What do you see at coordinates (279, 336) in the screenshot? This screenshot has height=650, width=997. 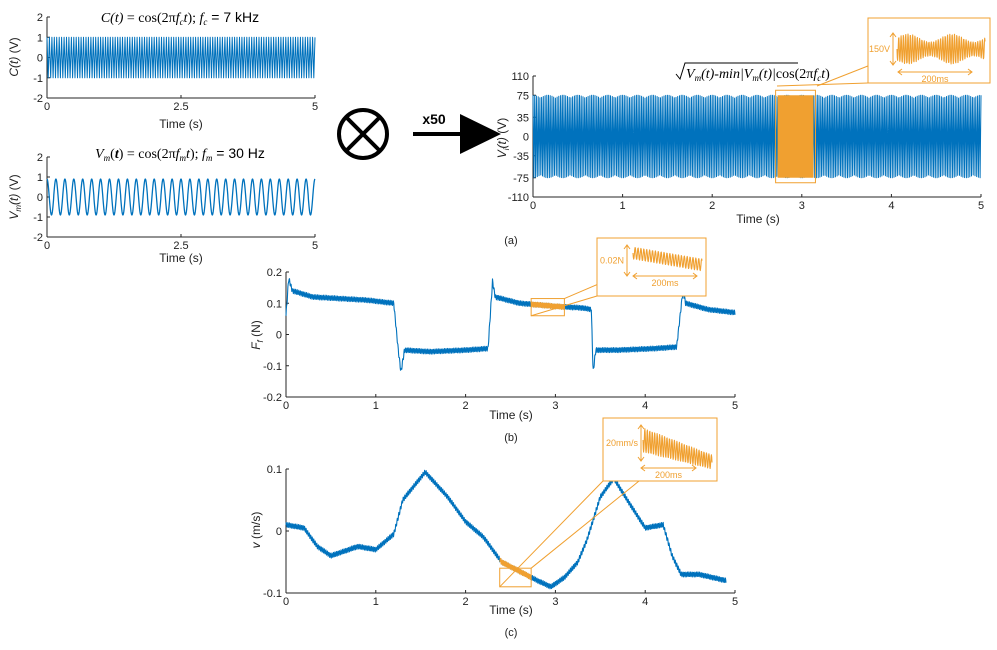 I see `friction-force-ytick-label: 0` at bounding box center [279, 336].